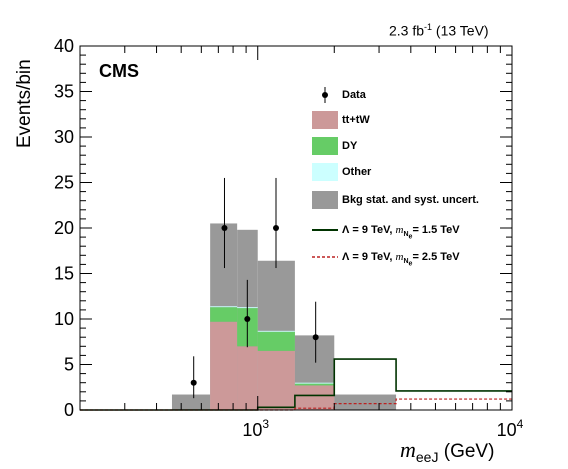 This screenshot has height=469, width=568. I want to click on data-points, so click(254, 288).